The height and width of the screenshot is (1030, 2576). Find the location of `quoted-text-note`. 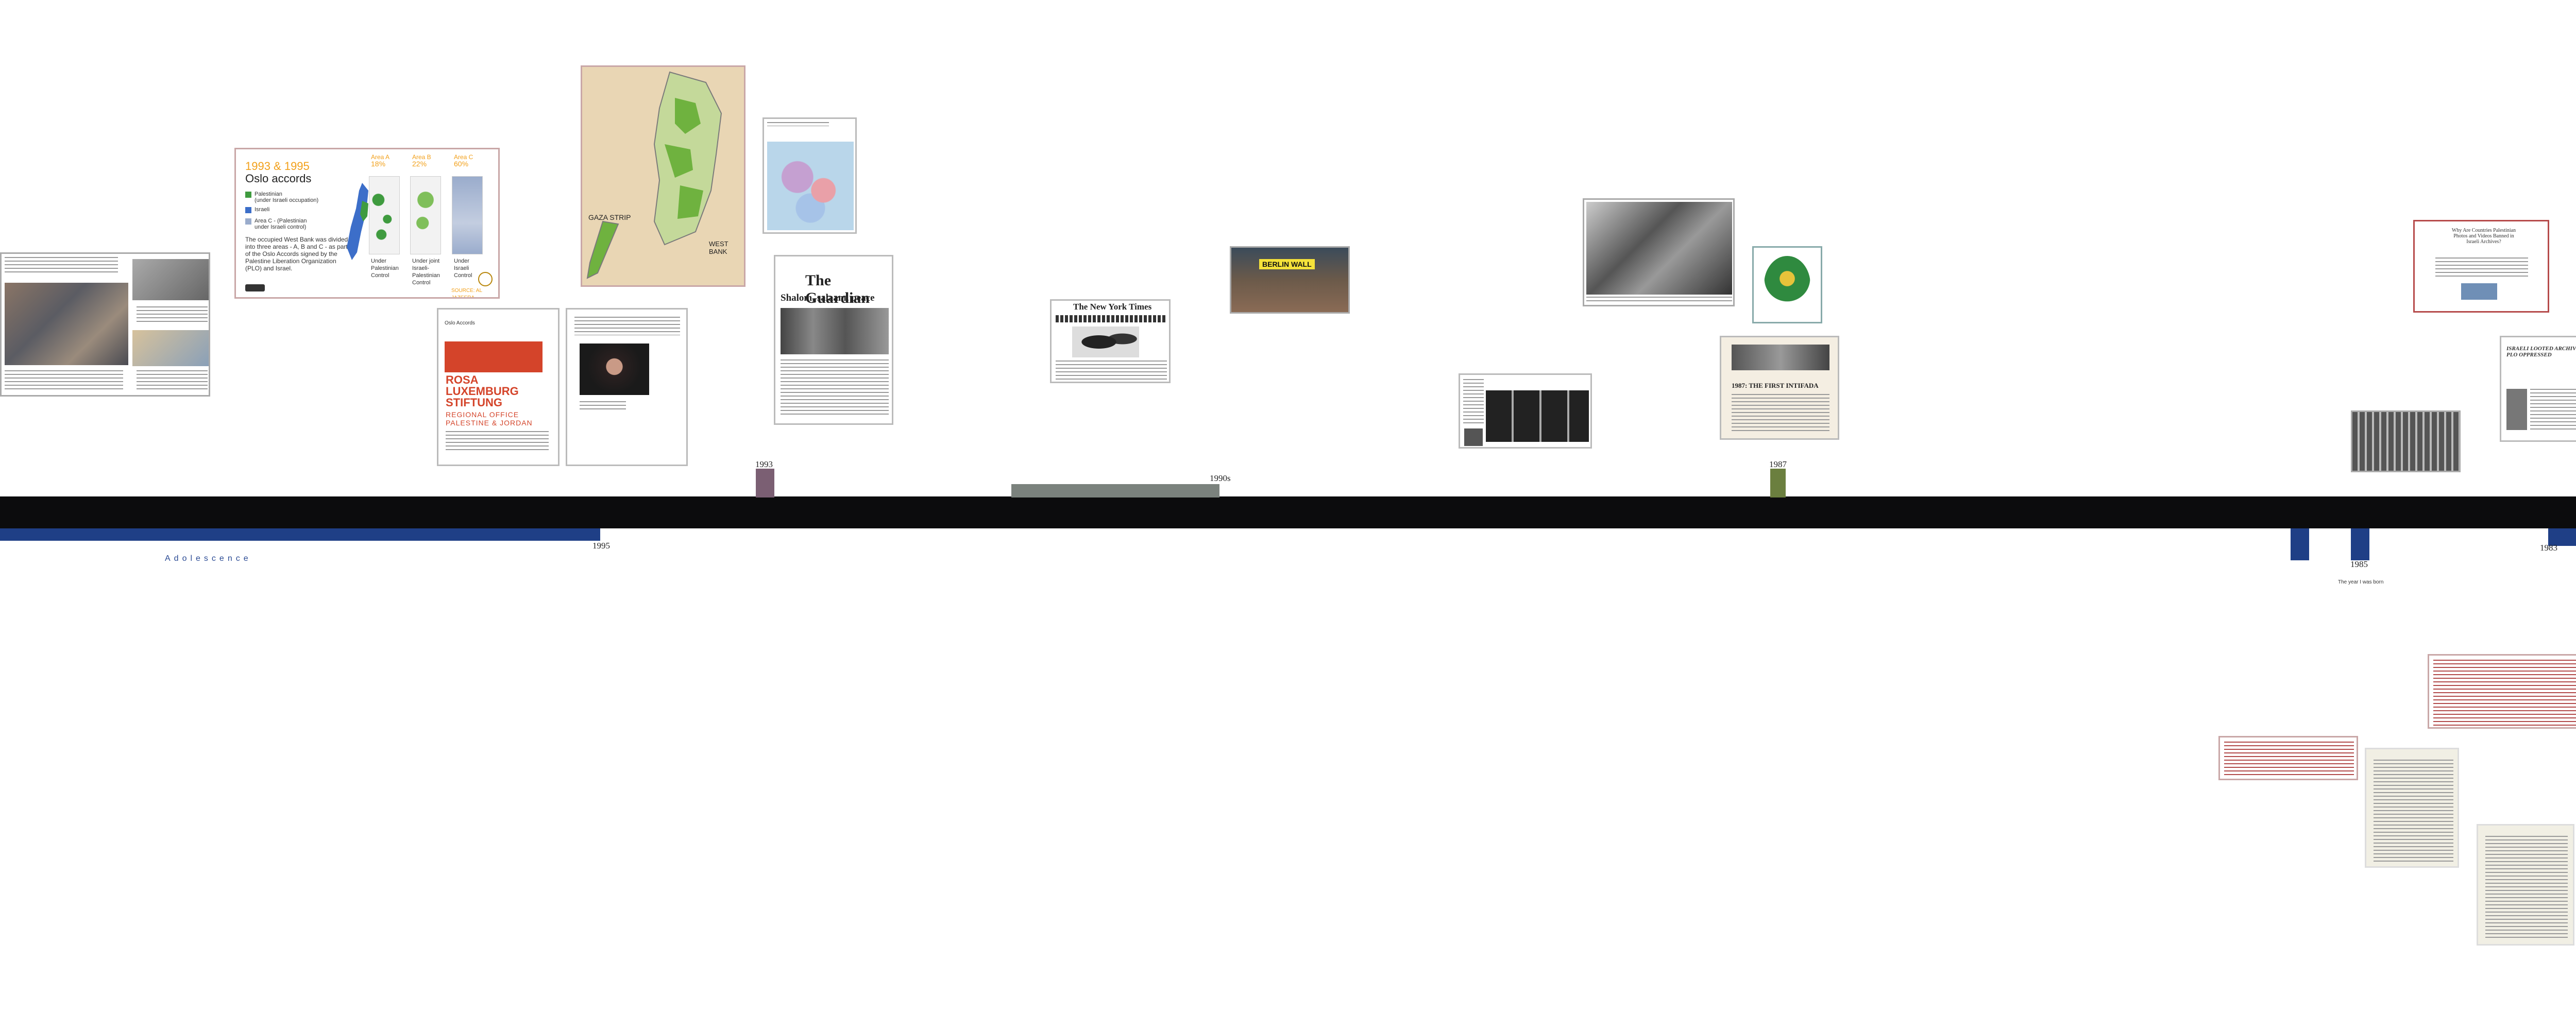

quoted-text-note is located at coordinates (2288, 758).